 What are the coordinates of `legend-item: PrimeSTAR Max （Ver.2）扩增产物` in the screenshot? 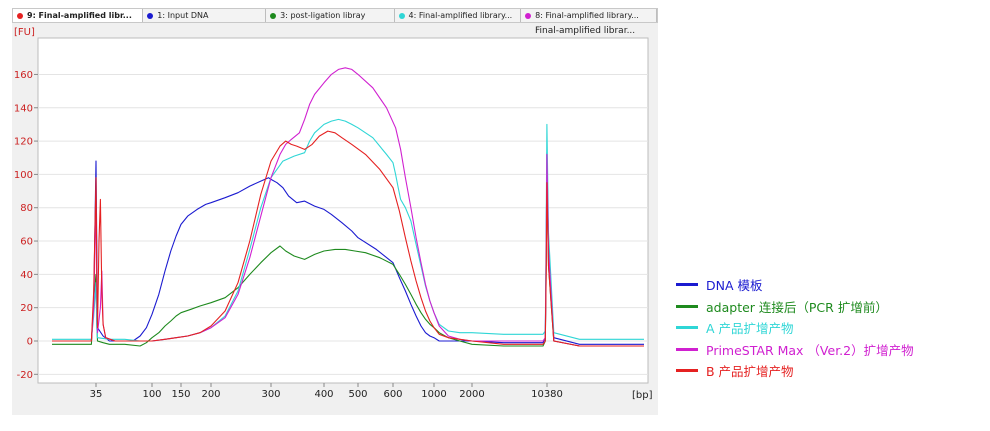 It's located at (833, 350).